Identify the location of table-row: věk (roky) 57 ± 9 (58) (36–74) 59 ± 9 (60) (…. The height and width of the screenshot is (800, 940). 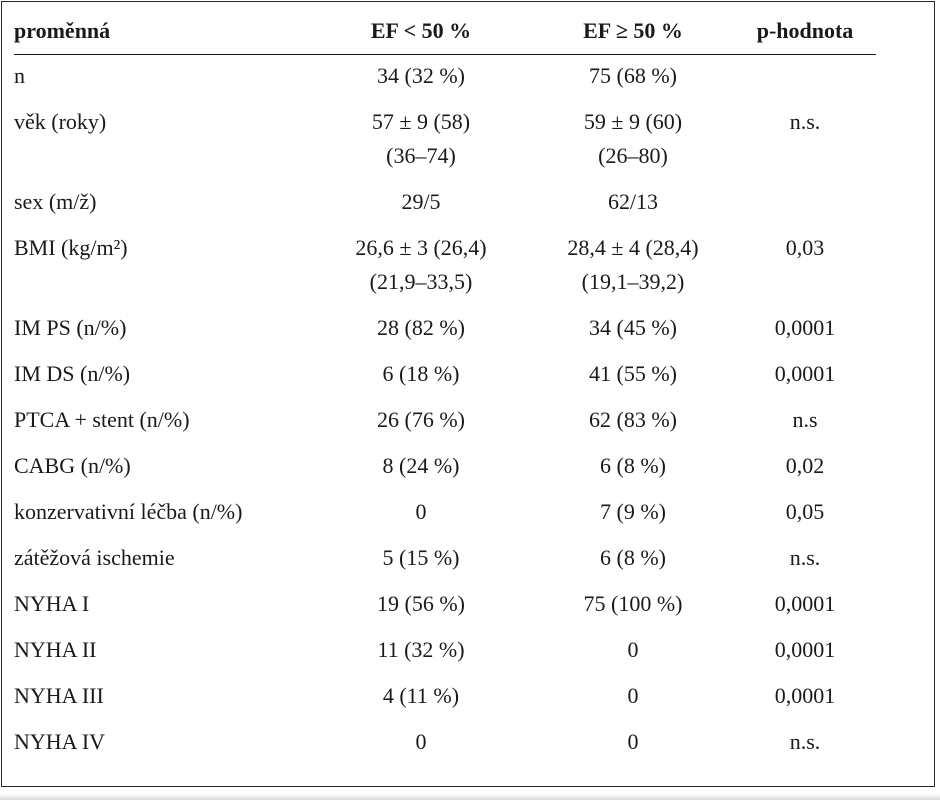
(445, 141).